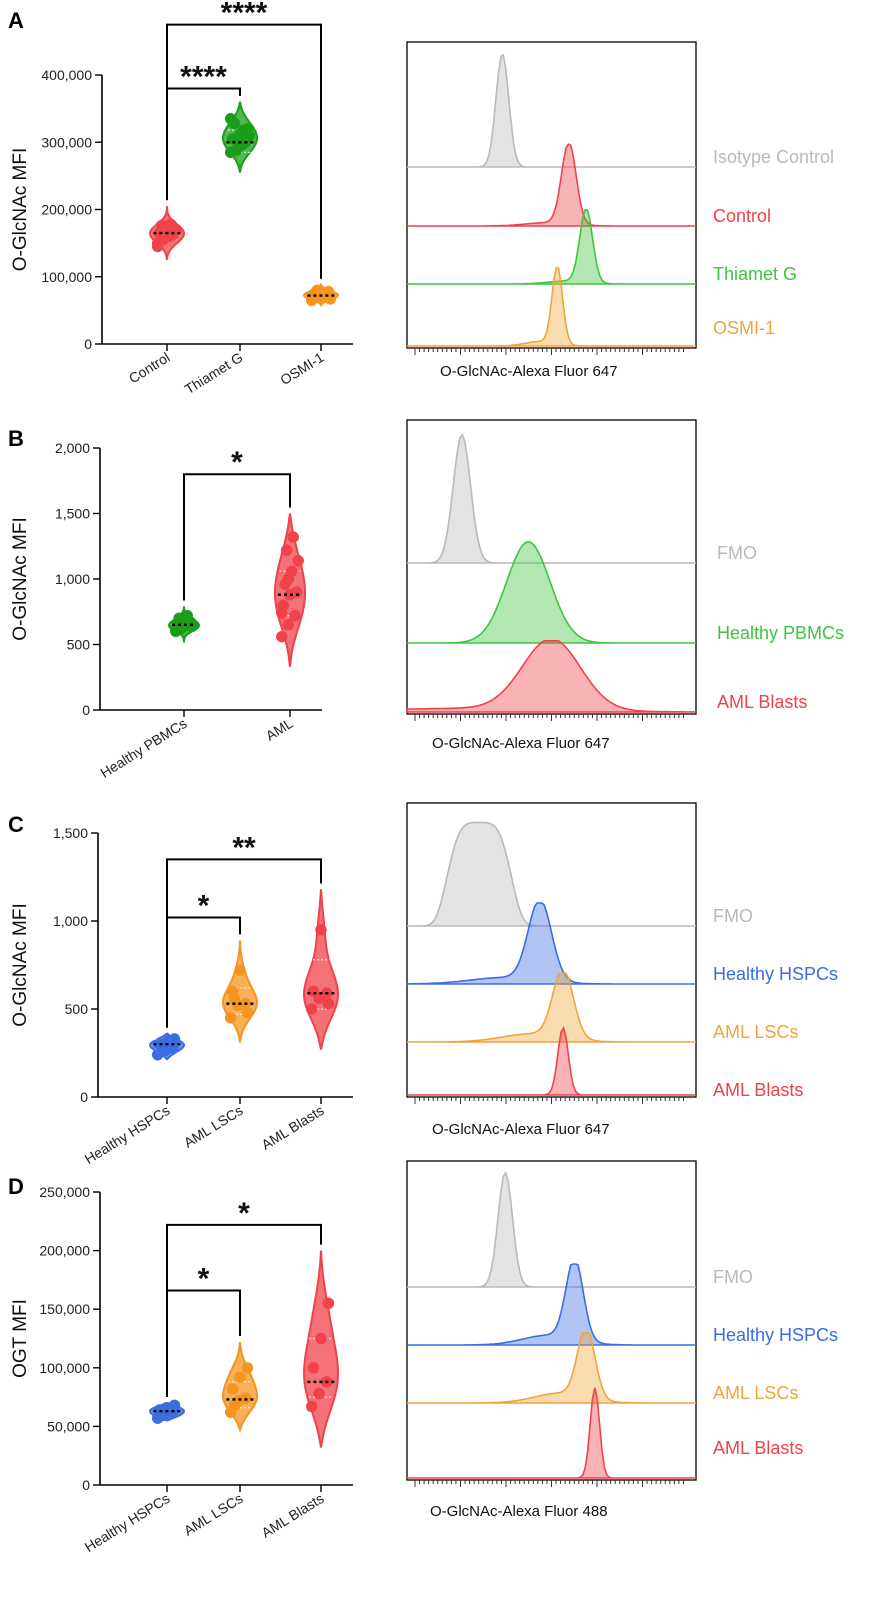 The image size is (891, 1604). I want to click on y-tick-label: 400,000, so click(66, 75).